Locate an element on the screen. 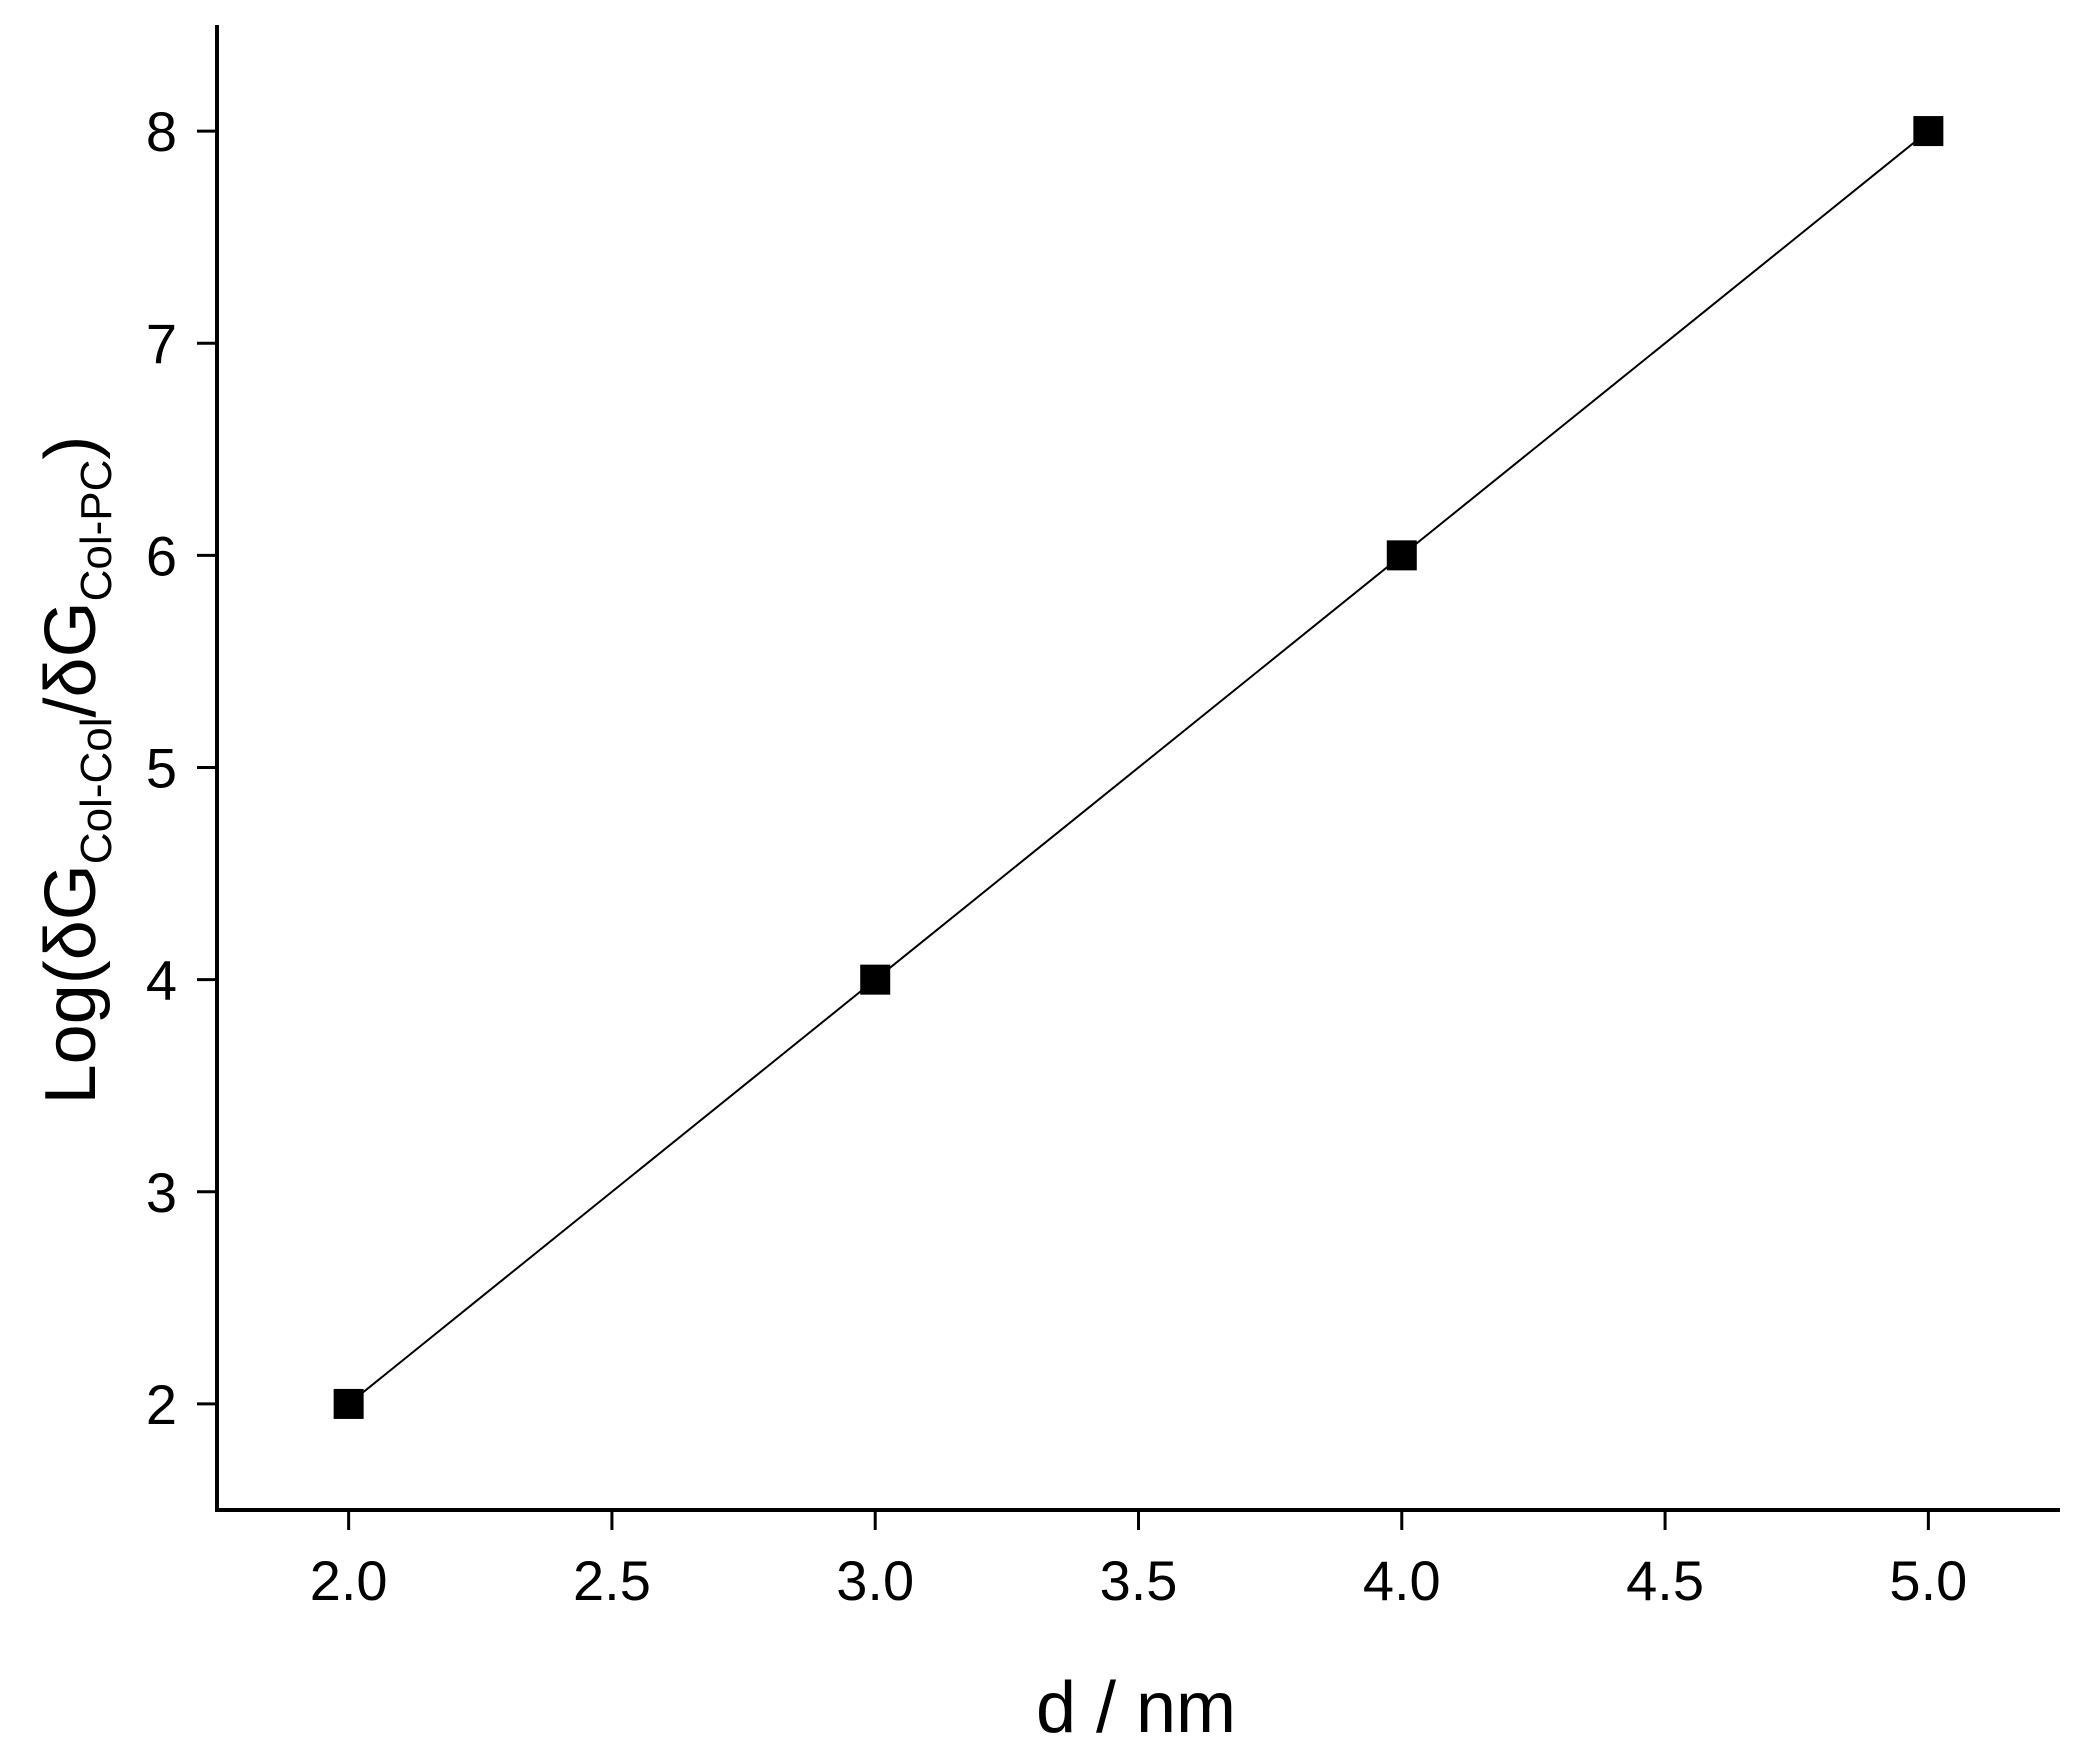 This screenshot has width=2076, height=1752. y-axis-title-suffix: ) is located at coordinates (71, 448).